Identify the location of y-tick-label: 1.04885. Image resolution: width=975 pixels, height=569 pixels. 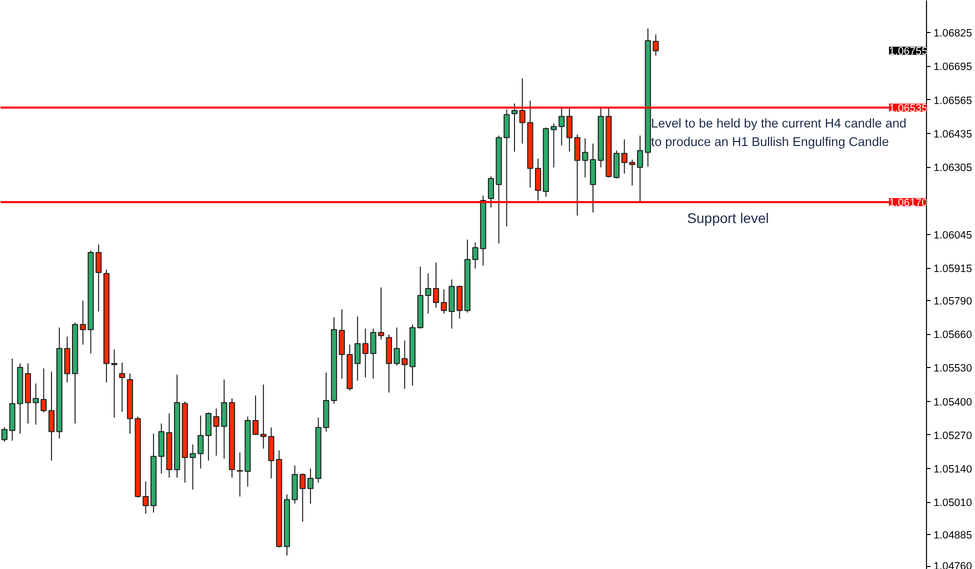
(953, 536).